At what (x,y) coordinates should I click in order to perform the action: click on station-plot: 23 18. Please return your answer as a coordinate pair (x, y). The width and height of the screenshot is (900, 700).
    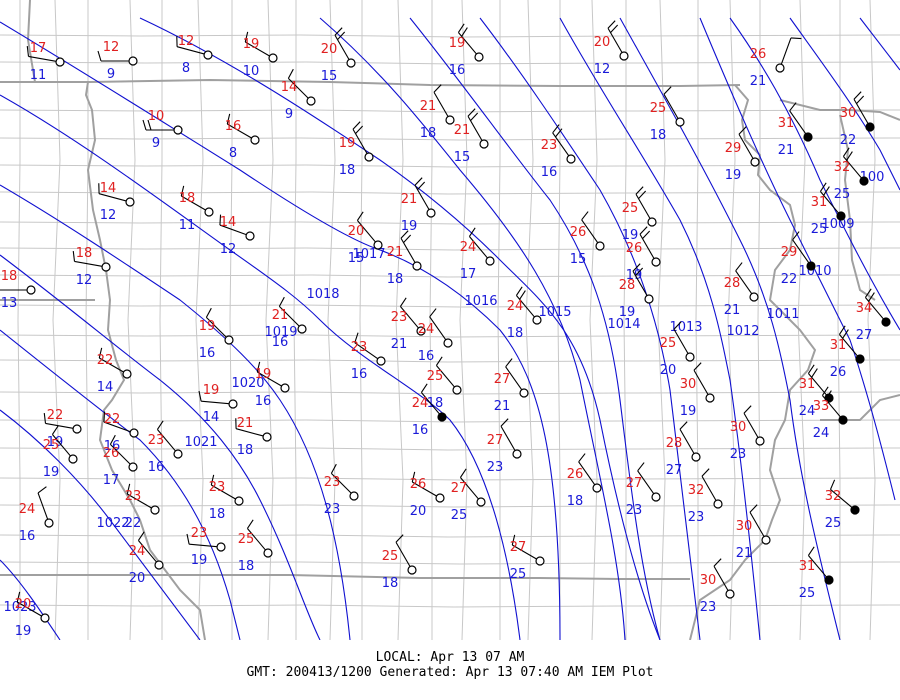
    Looking at the image, I should click on (226, 498).